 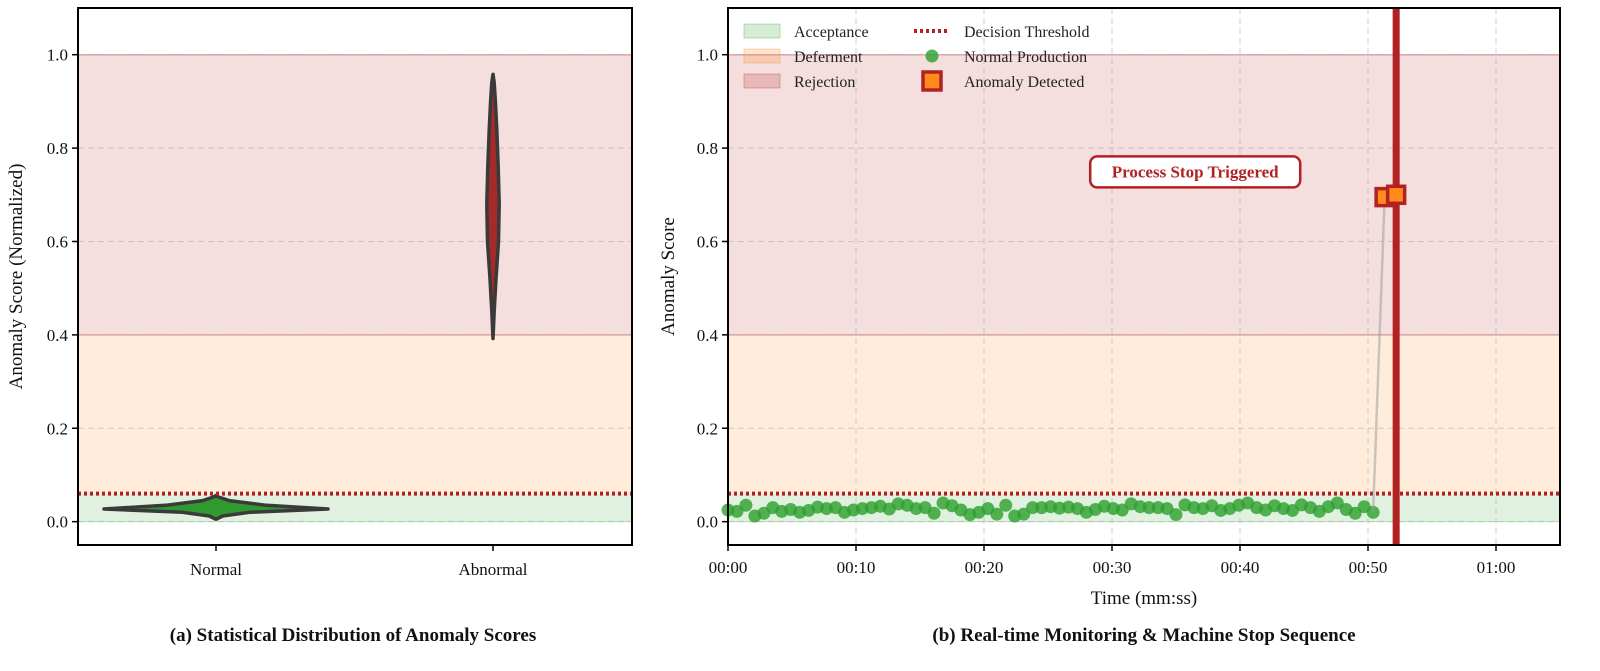 What do you see at coordinates (1112, 567) in the screenshot?
I see `x-tick-label: 00:30` at bounding box center [1112, 567].